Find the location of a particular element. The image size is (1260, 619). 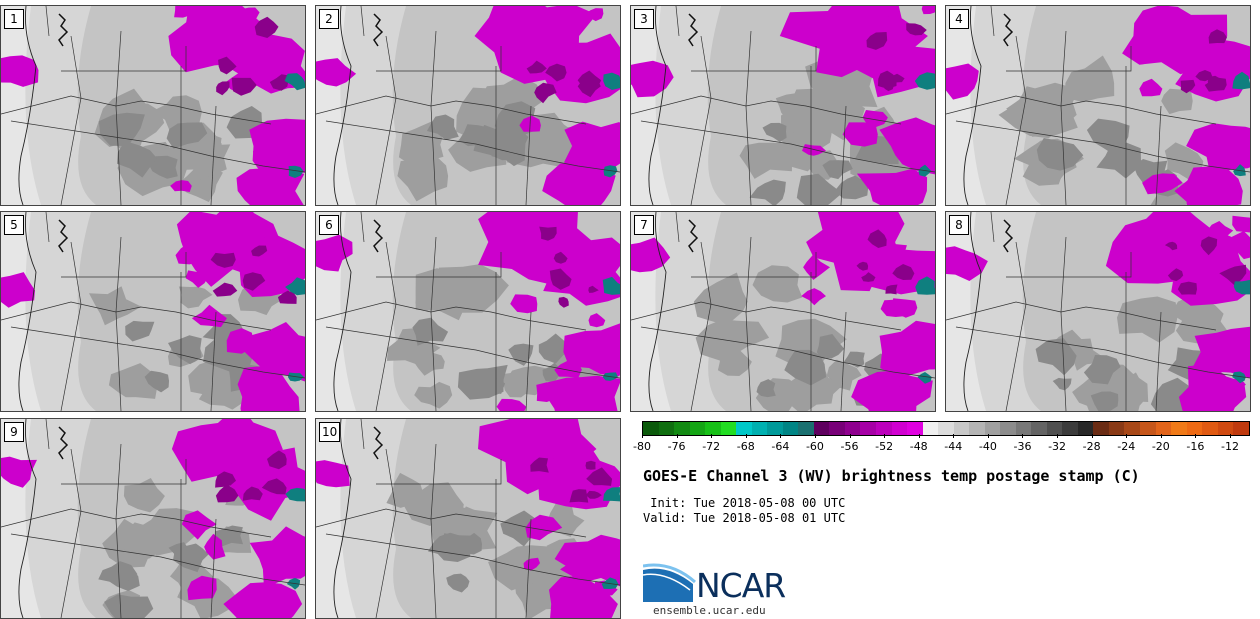

panel-label: 10 is located at coordinates (330, 432).